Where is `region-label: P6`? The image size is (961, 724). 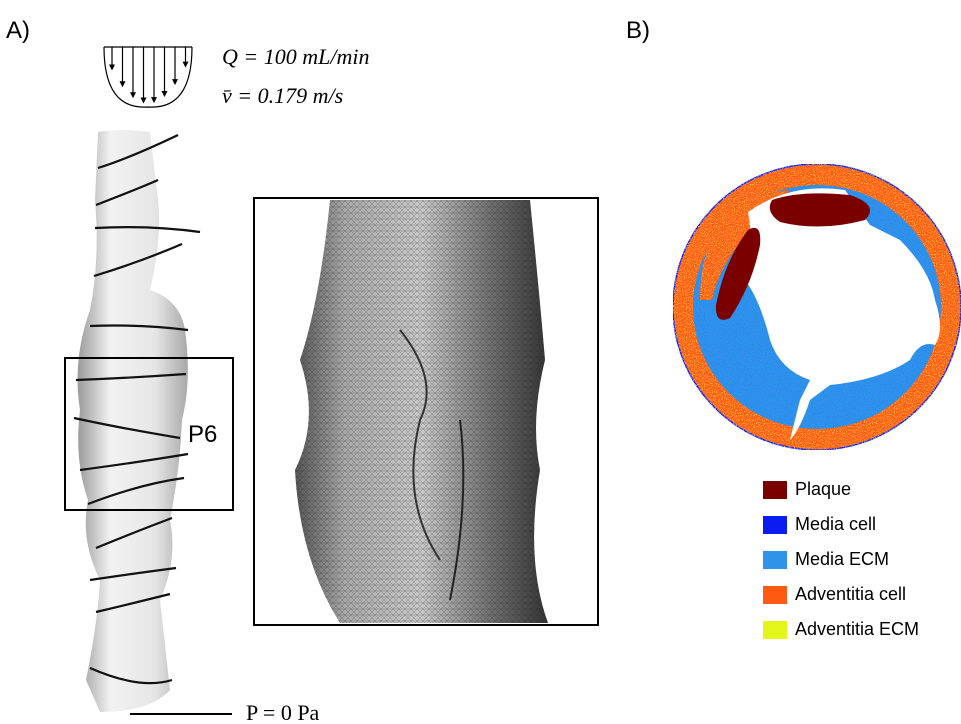 region-label: P6 is located at coordinates (202, 434).